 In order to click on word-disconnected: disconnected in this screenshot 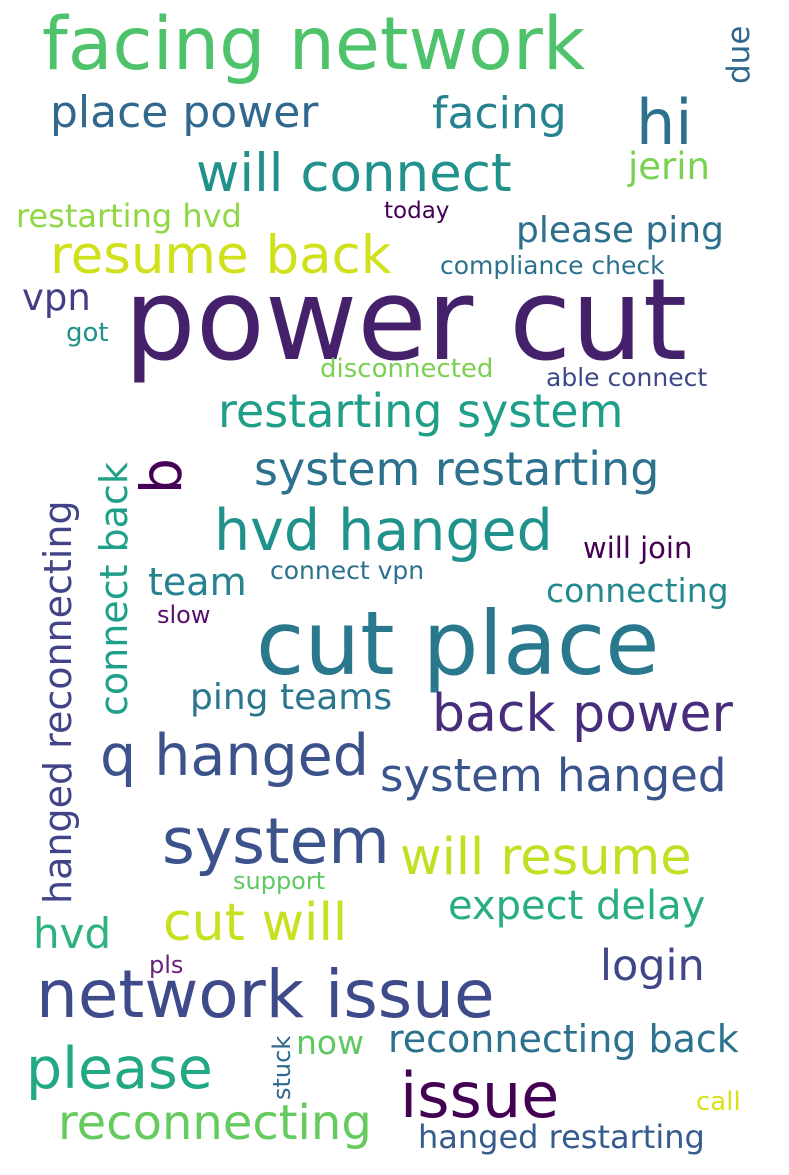, I will do `click(407, 369)`.